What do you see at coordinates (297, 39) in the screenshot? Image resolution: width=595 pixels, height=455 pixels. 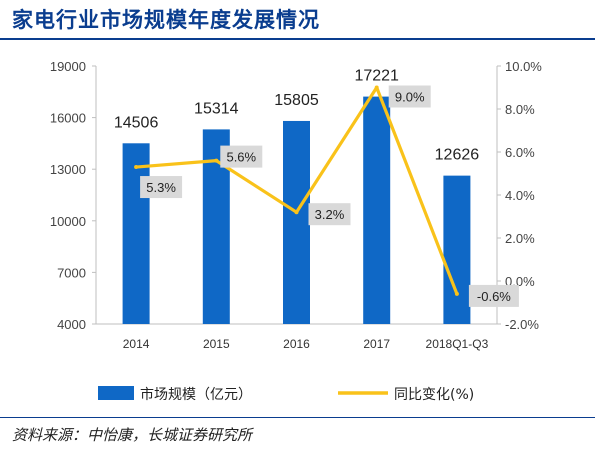 I see `title-divider` at bounding box center [297, 39].